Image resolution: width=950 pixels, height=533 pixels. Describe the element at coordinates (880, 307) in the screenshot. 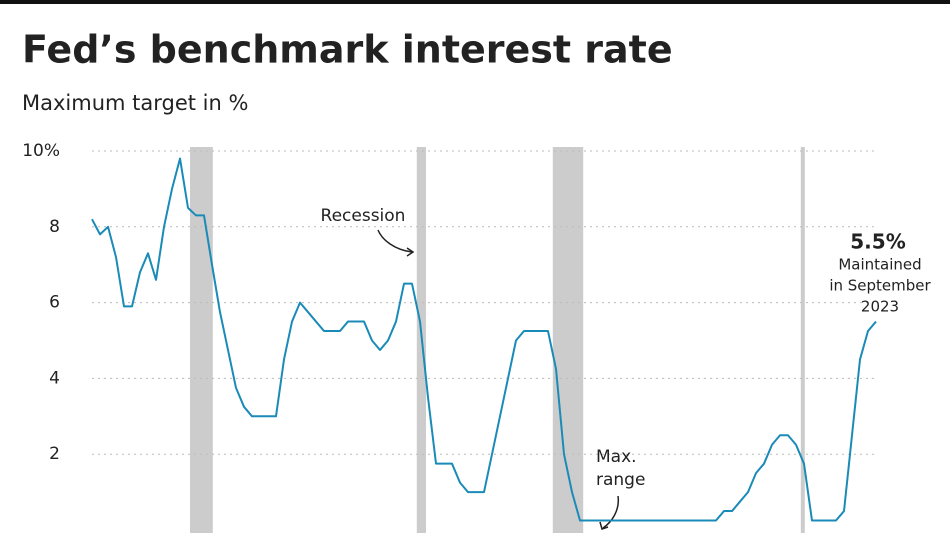

I see `annotation: 2023` at that location.